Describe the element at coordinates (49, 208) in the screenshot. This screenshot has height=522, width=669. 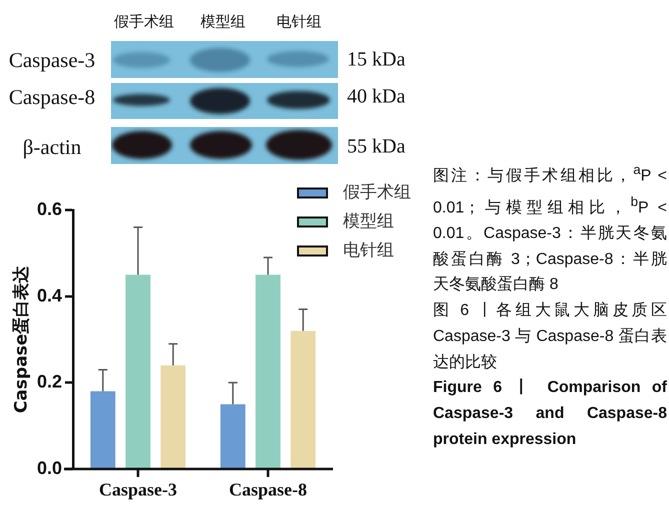
I see `y-tick-label: 0.6` at that location.